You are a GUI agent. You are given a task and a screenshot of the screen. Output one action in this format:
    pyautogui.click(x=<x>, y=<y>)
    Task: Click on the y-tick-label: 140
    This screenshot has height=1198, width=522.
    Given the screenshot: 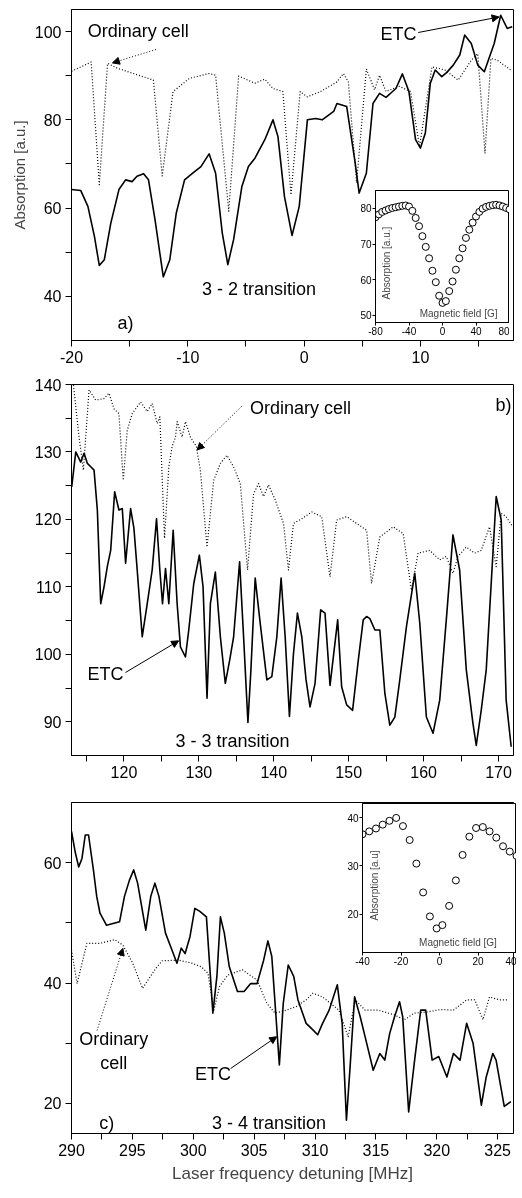 What is the action you would take?
    pyautogui.click(x=48, y=385)
    